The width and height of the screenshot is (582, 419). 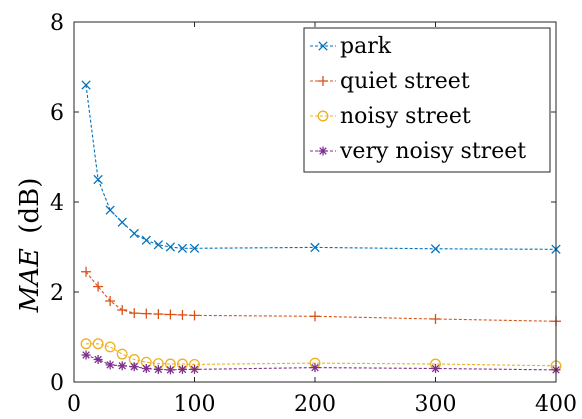 I want to click on series-quiet-street, so click(x=321, y=296).